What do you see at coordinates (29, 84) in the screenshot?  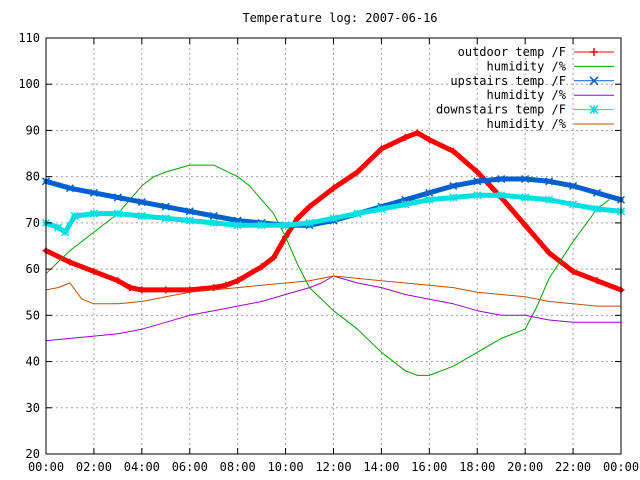 I see `y-tick-label: 100` at bounding box center [29, 84].